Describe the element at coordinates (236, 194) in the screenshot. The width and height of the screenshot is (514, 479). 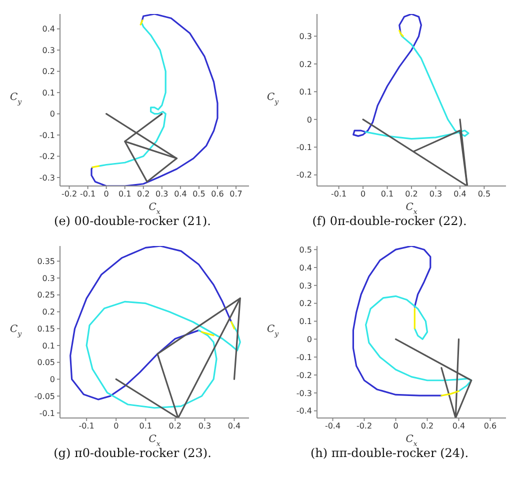
I see `x-tick-label: 0.7` at that location.